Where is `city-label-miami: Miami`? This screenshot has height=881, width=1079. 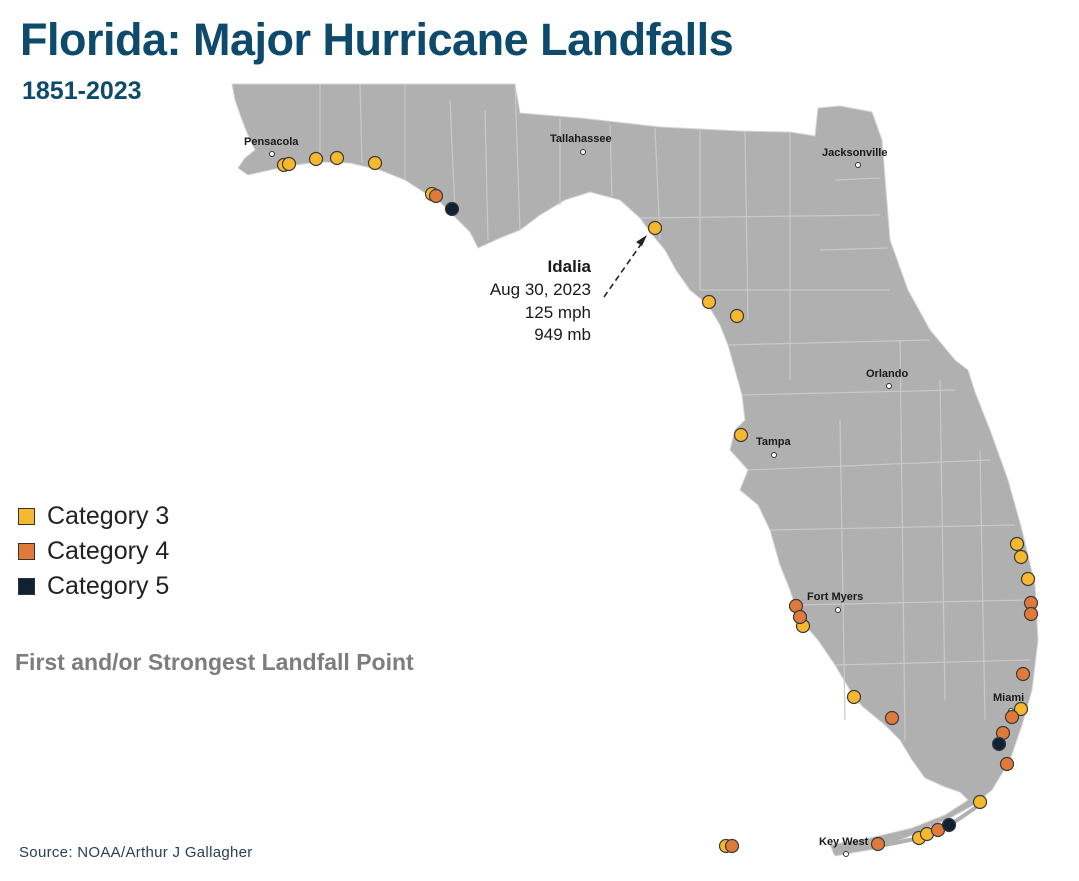
city-label-miami: Miami is located at coordinates (1008, 698).